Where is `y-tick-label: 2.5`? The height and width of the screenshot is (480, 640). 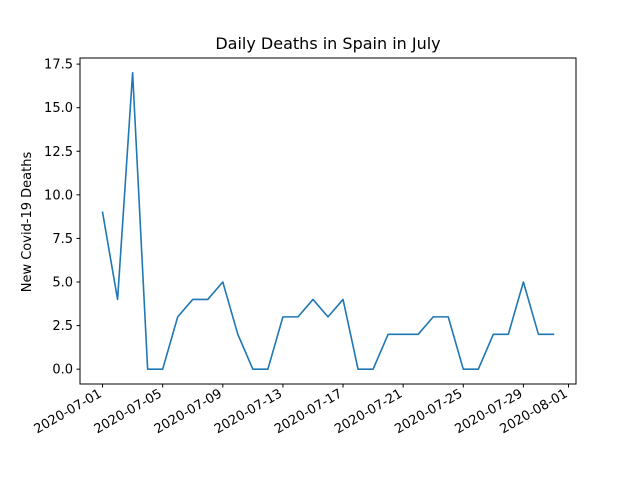
y-tick-label: 2.5 is located at coordinates (62, 326).